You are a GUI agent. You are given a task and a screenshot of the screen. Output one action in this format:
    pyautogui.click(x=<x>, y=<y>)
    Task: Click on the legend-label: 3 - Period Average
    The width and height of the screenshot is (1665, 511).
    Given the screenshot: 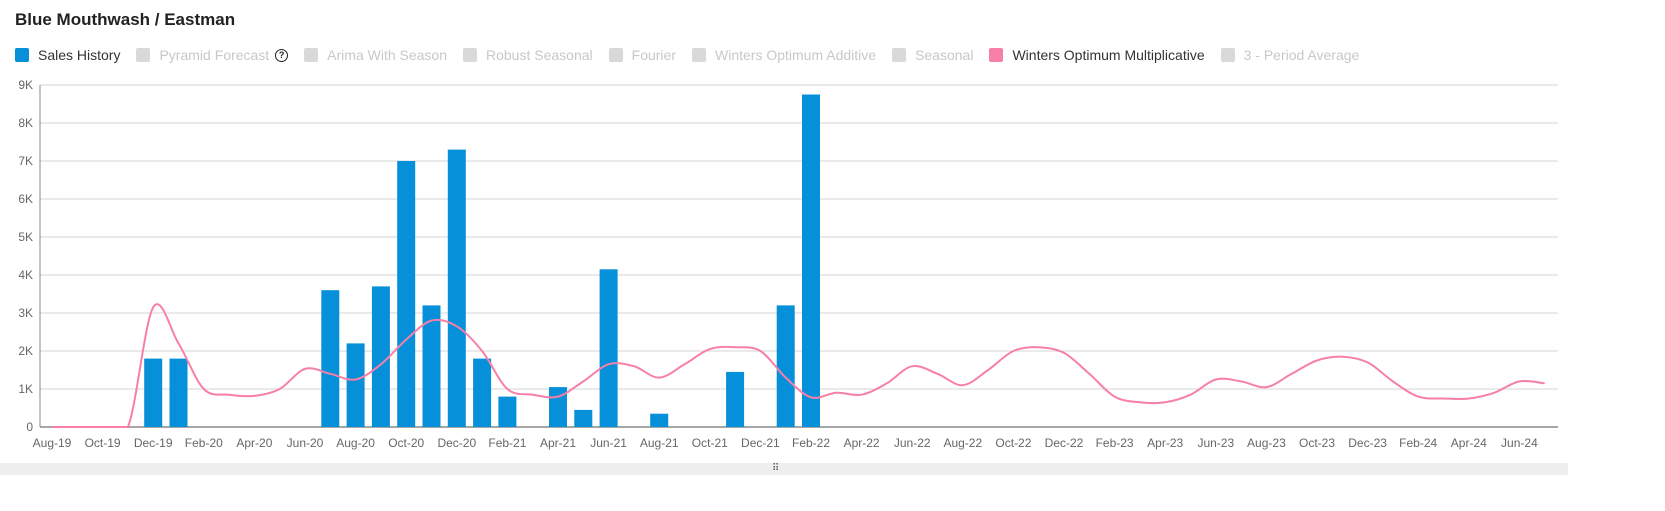 What is the action you would take?
    pyautogui.click(x=1301, y=55)
    